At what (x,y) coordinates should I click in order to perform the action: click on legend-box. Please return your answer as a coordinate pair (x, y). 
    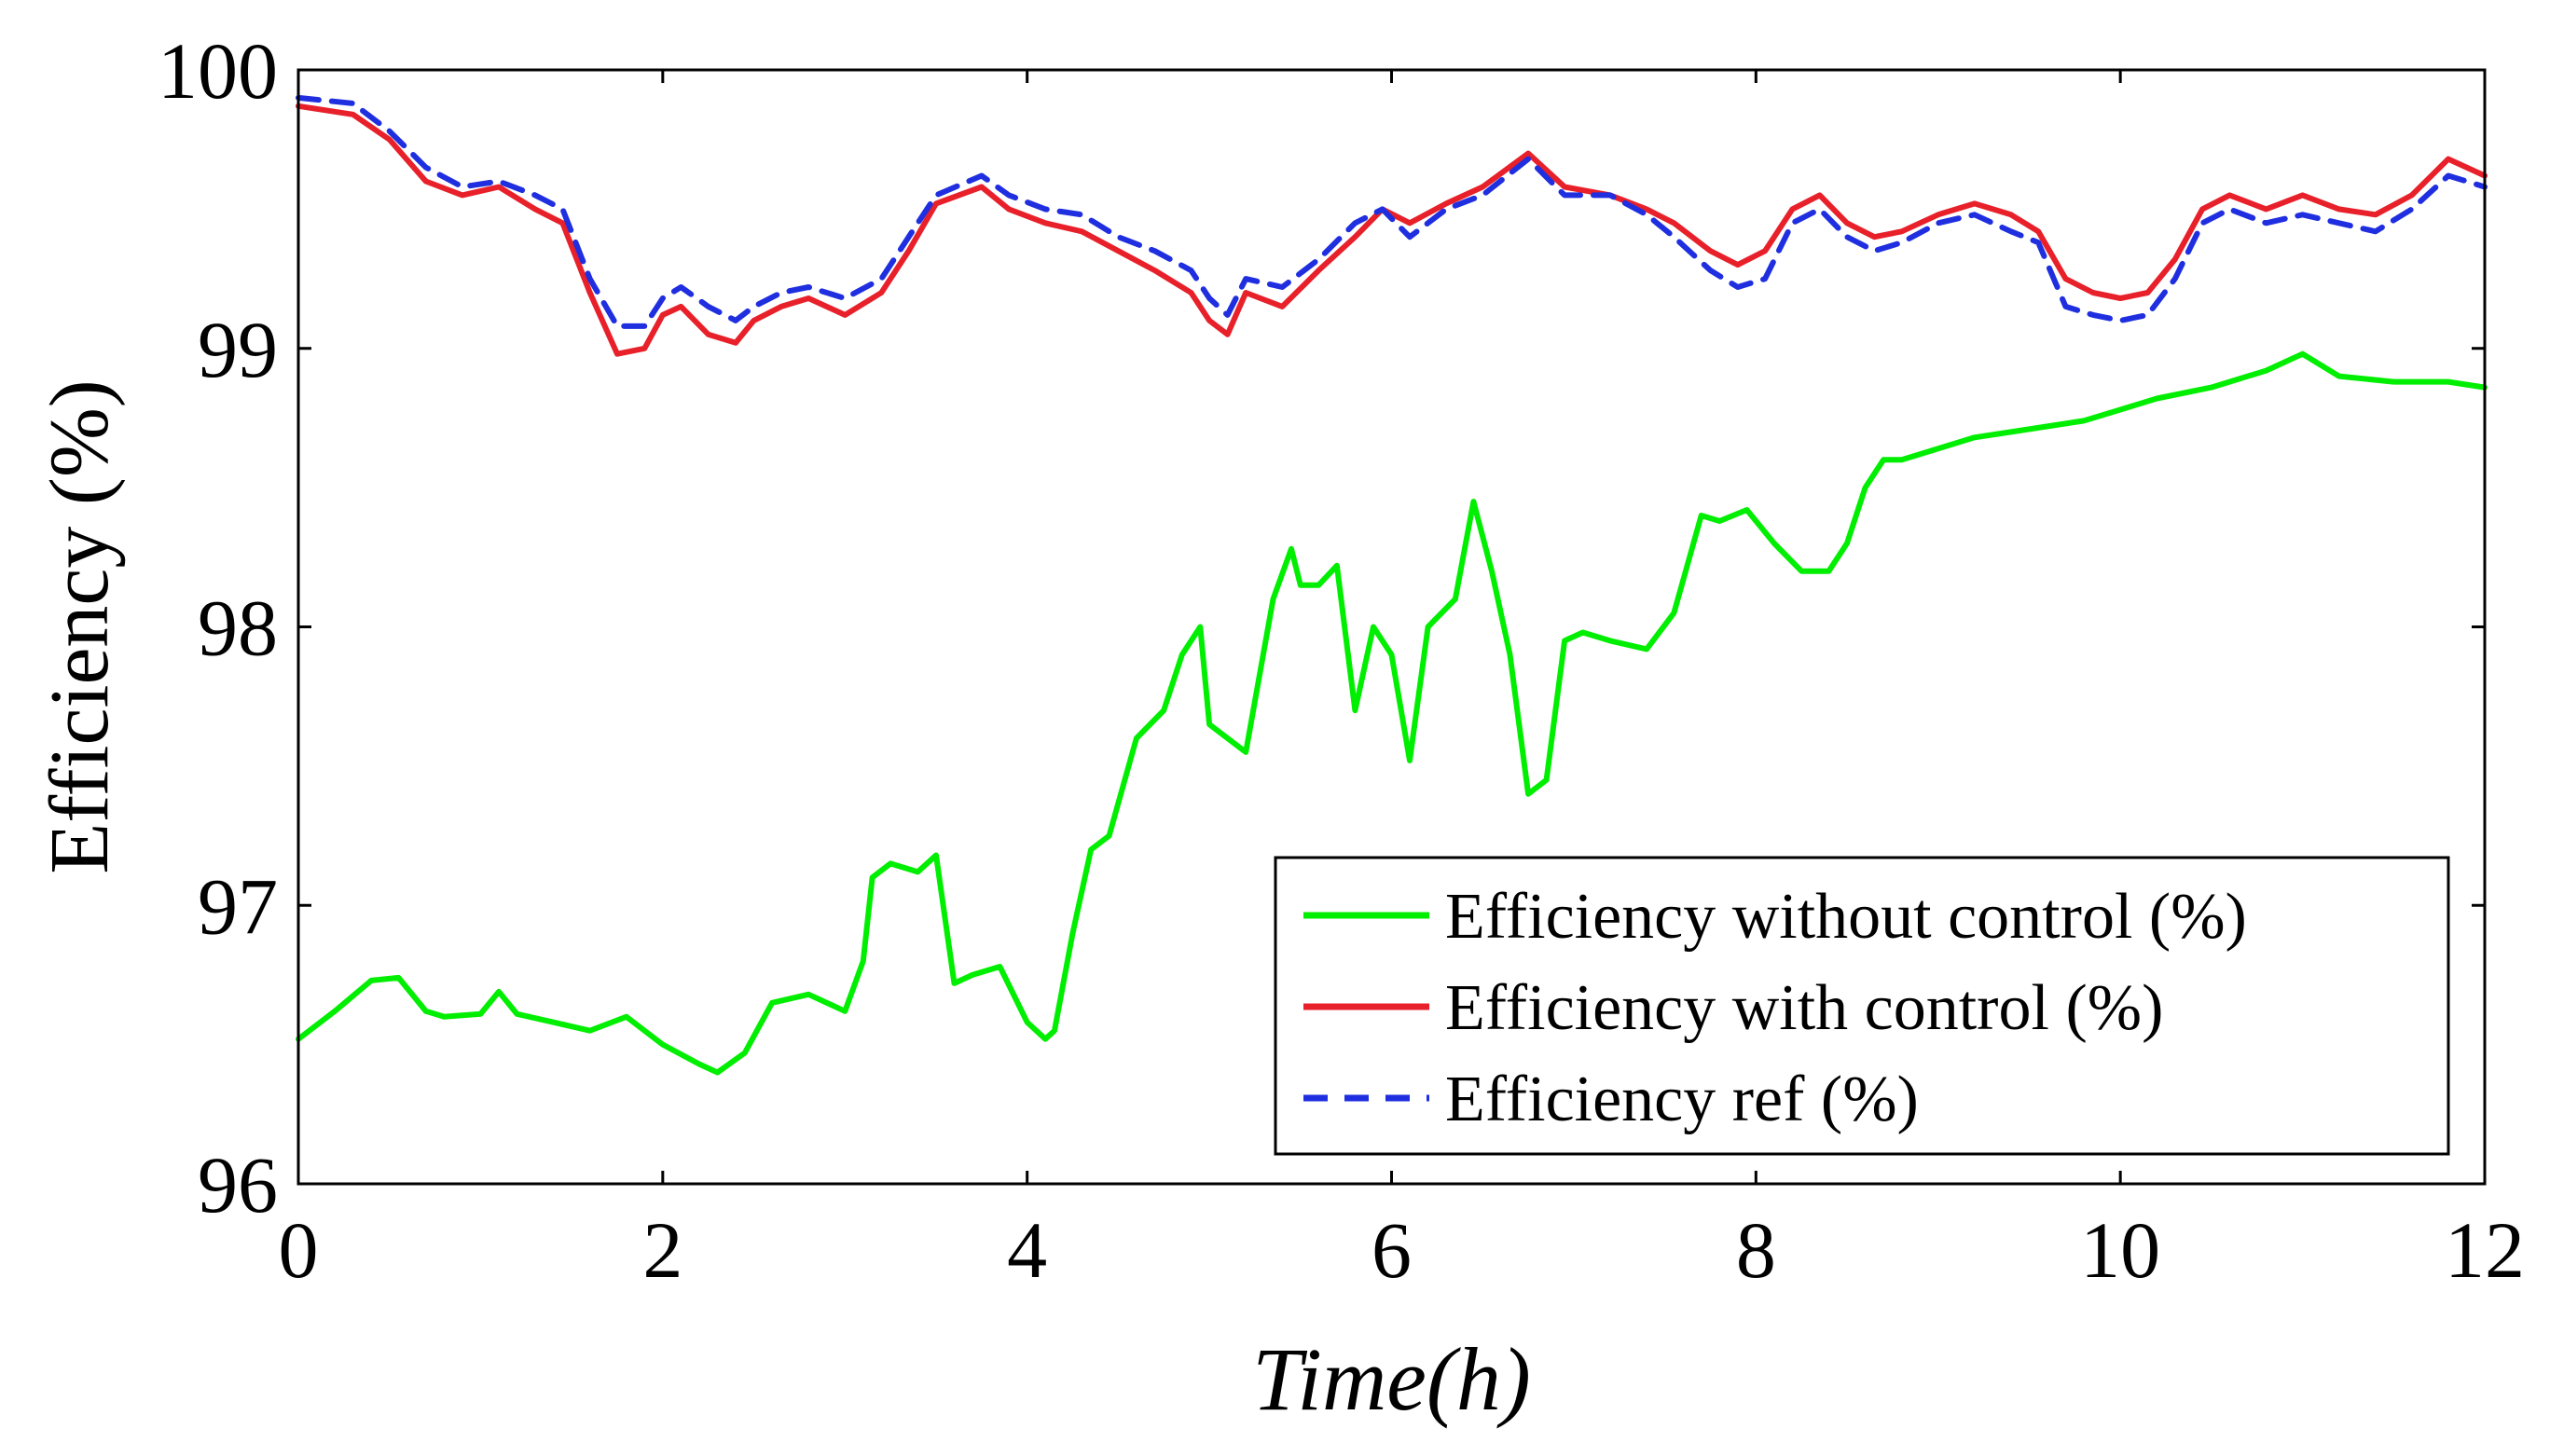
    Looking at the image, I should click on (1862, 1006).